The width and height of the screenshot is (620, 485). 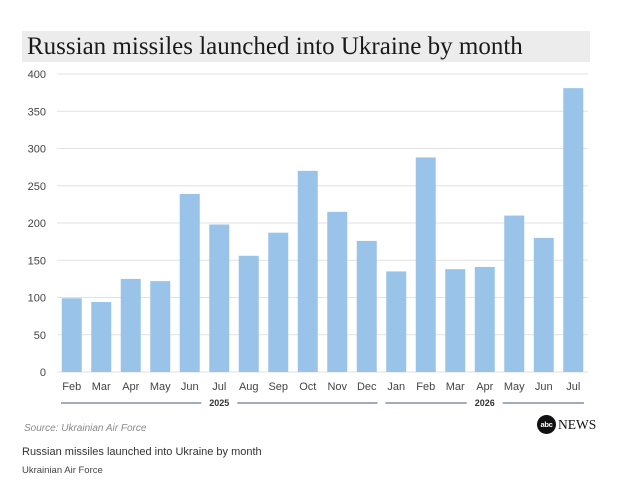 What do you see at coordinates (219, 403) in the screenshot?
I see `year-label: 2025` at bounding box center [219, 403].